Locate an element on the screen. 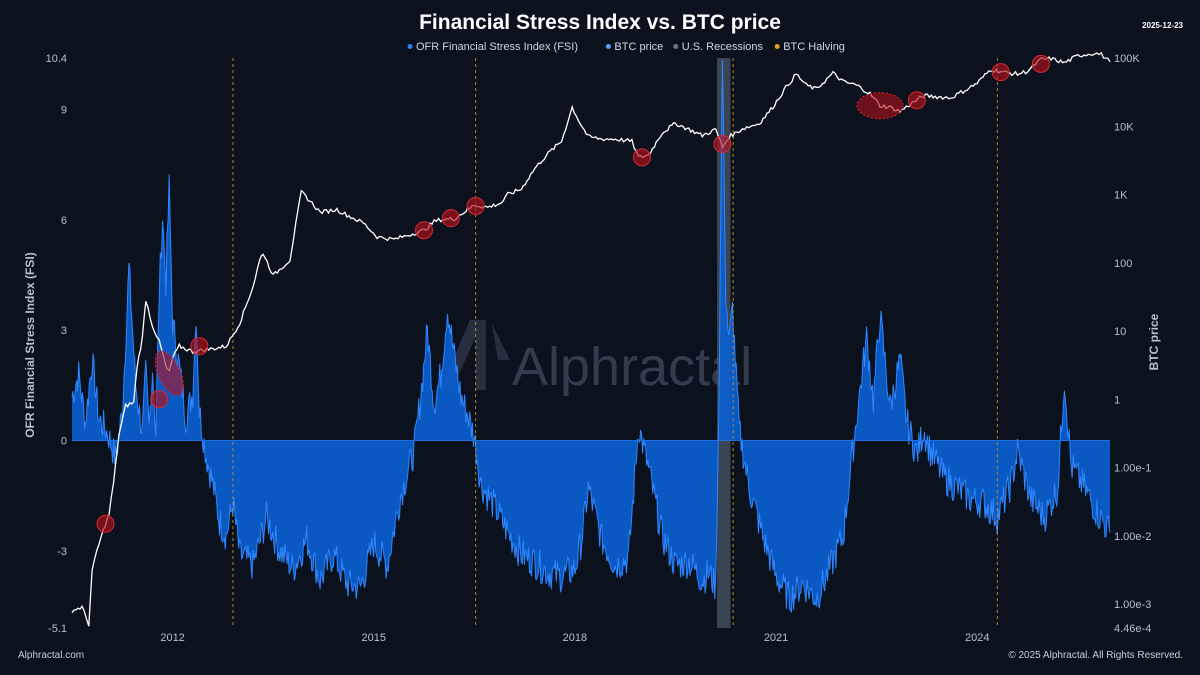  chart-title: Financial Stress Index vs. BTC price is located at coordinates (600, 22).